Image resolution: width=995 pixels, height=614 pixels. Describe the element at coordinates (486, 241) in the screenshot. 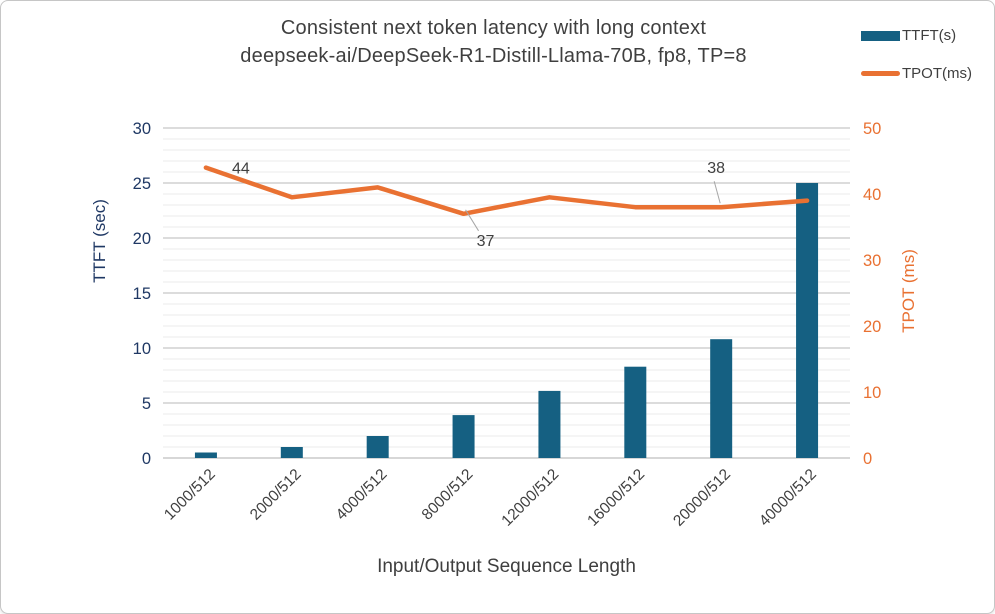

I see `tpot-data-label: 37` at that location.